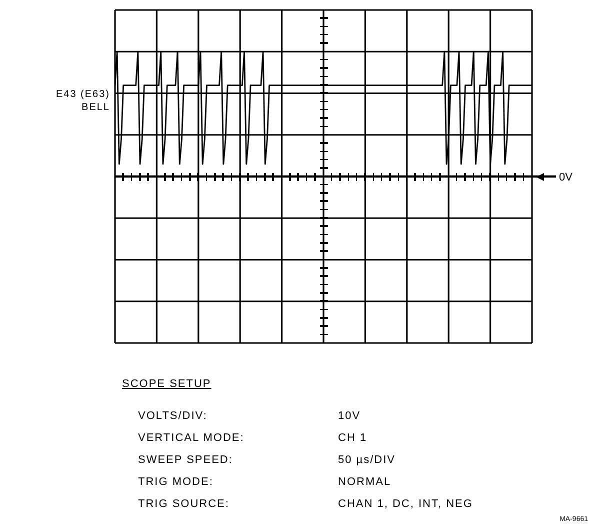 The width and height of the screenshot is (592, 531). I want to click on text: 50 µs/DIV, so click(367, 460).